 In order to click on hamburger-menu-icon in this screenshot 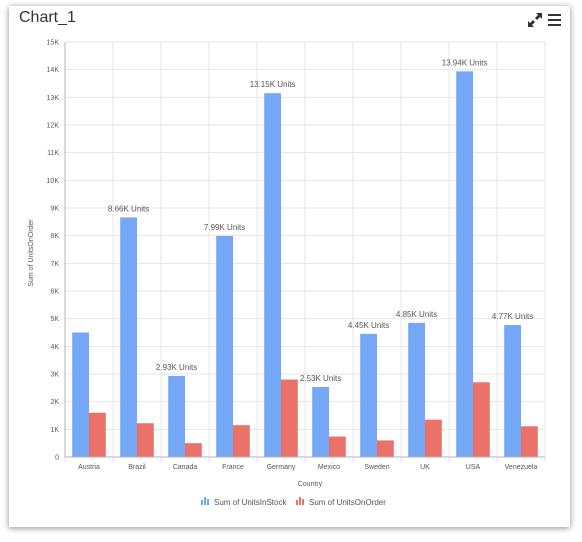, I will do `click(555, 20)`.